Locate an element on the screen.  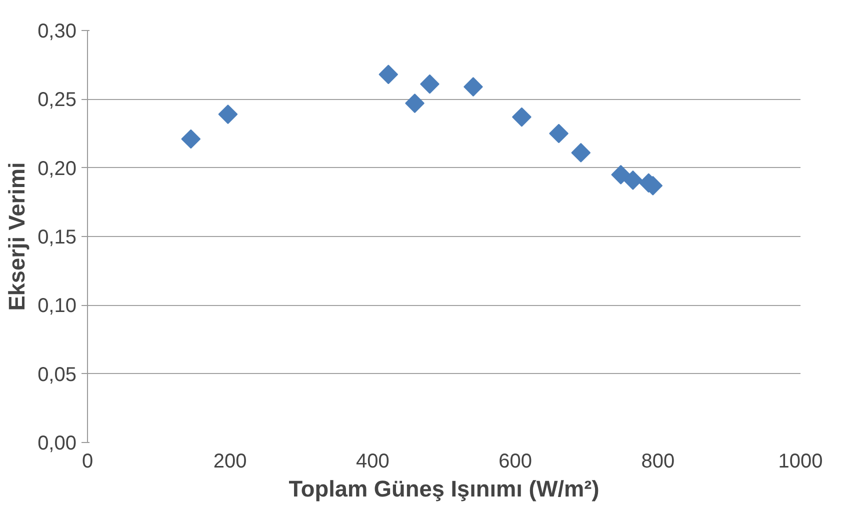
y-tick-label: 0,00 is located at coordinates (57, 443).